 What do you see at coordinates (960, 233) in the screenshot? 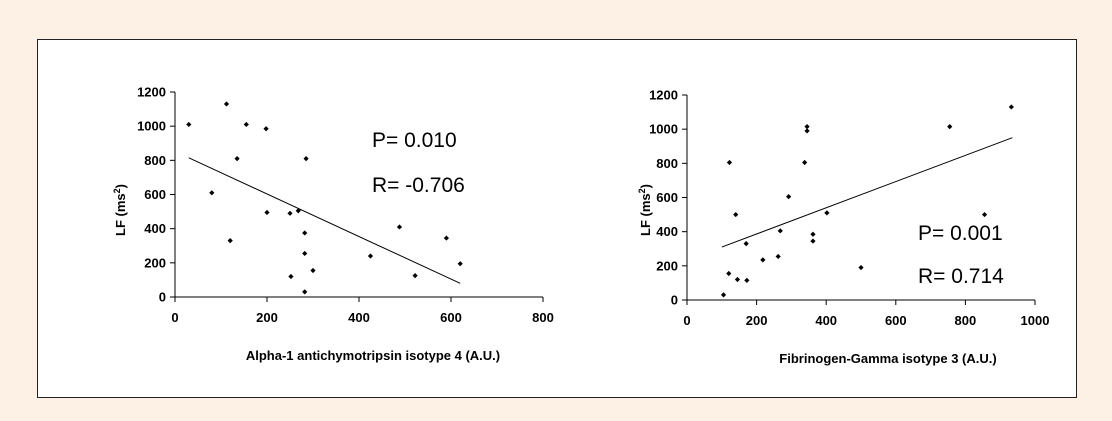
I see `p-value-annotation: P= 0.001` at bounding box center [960, 233].